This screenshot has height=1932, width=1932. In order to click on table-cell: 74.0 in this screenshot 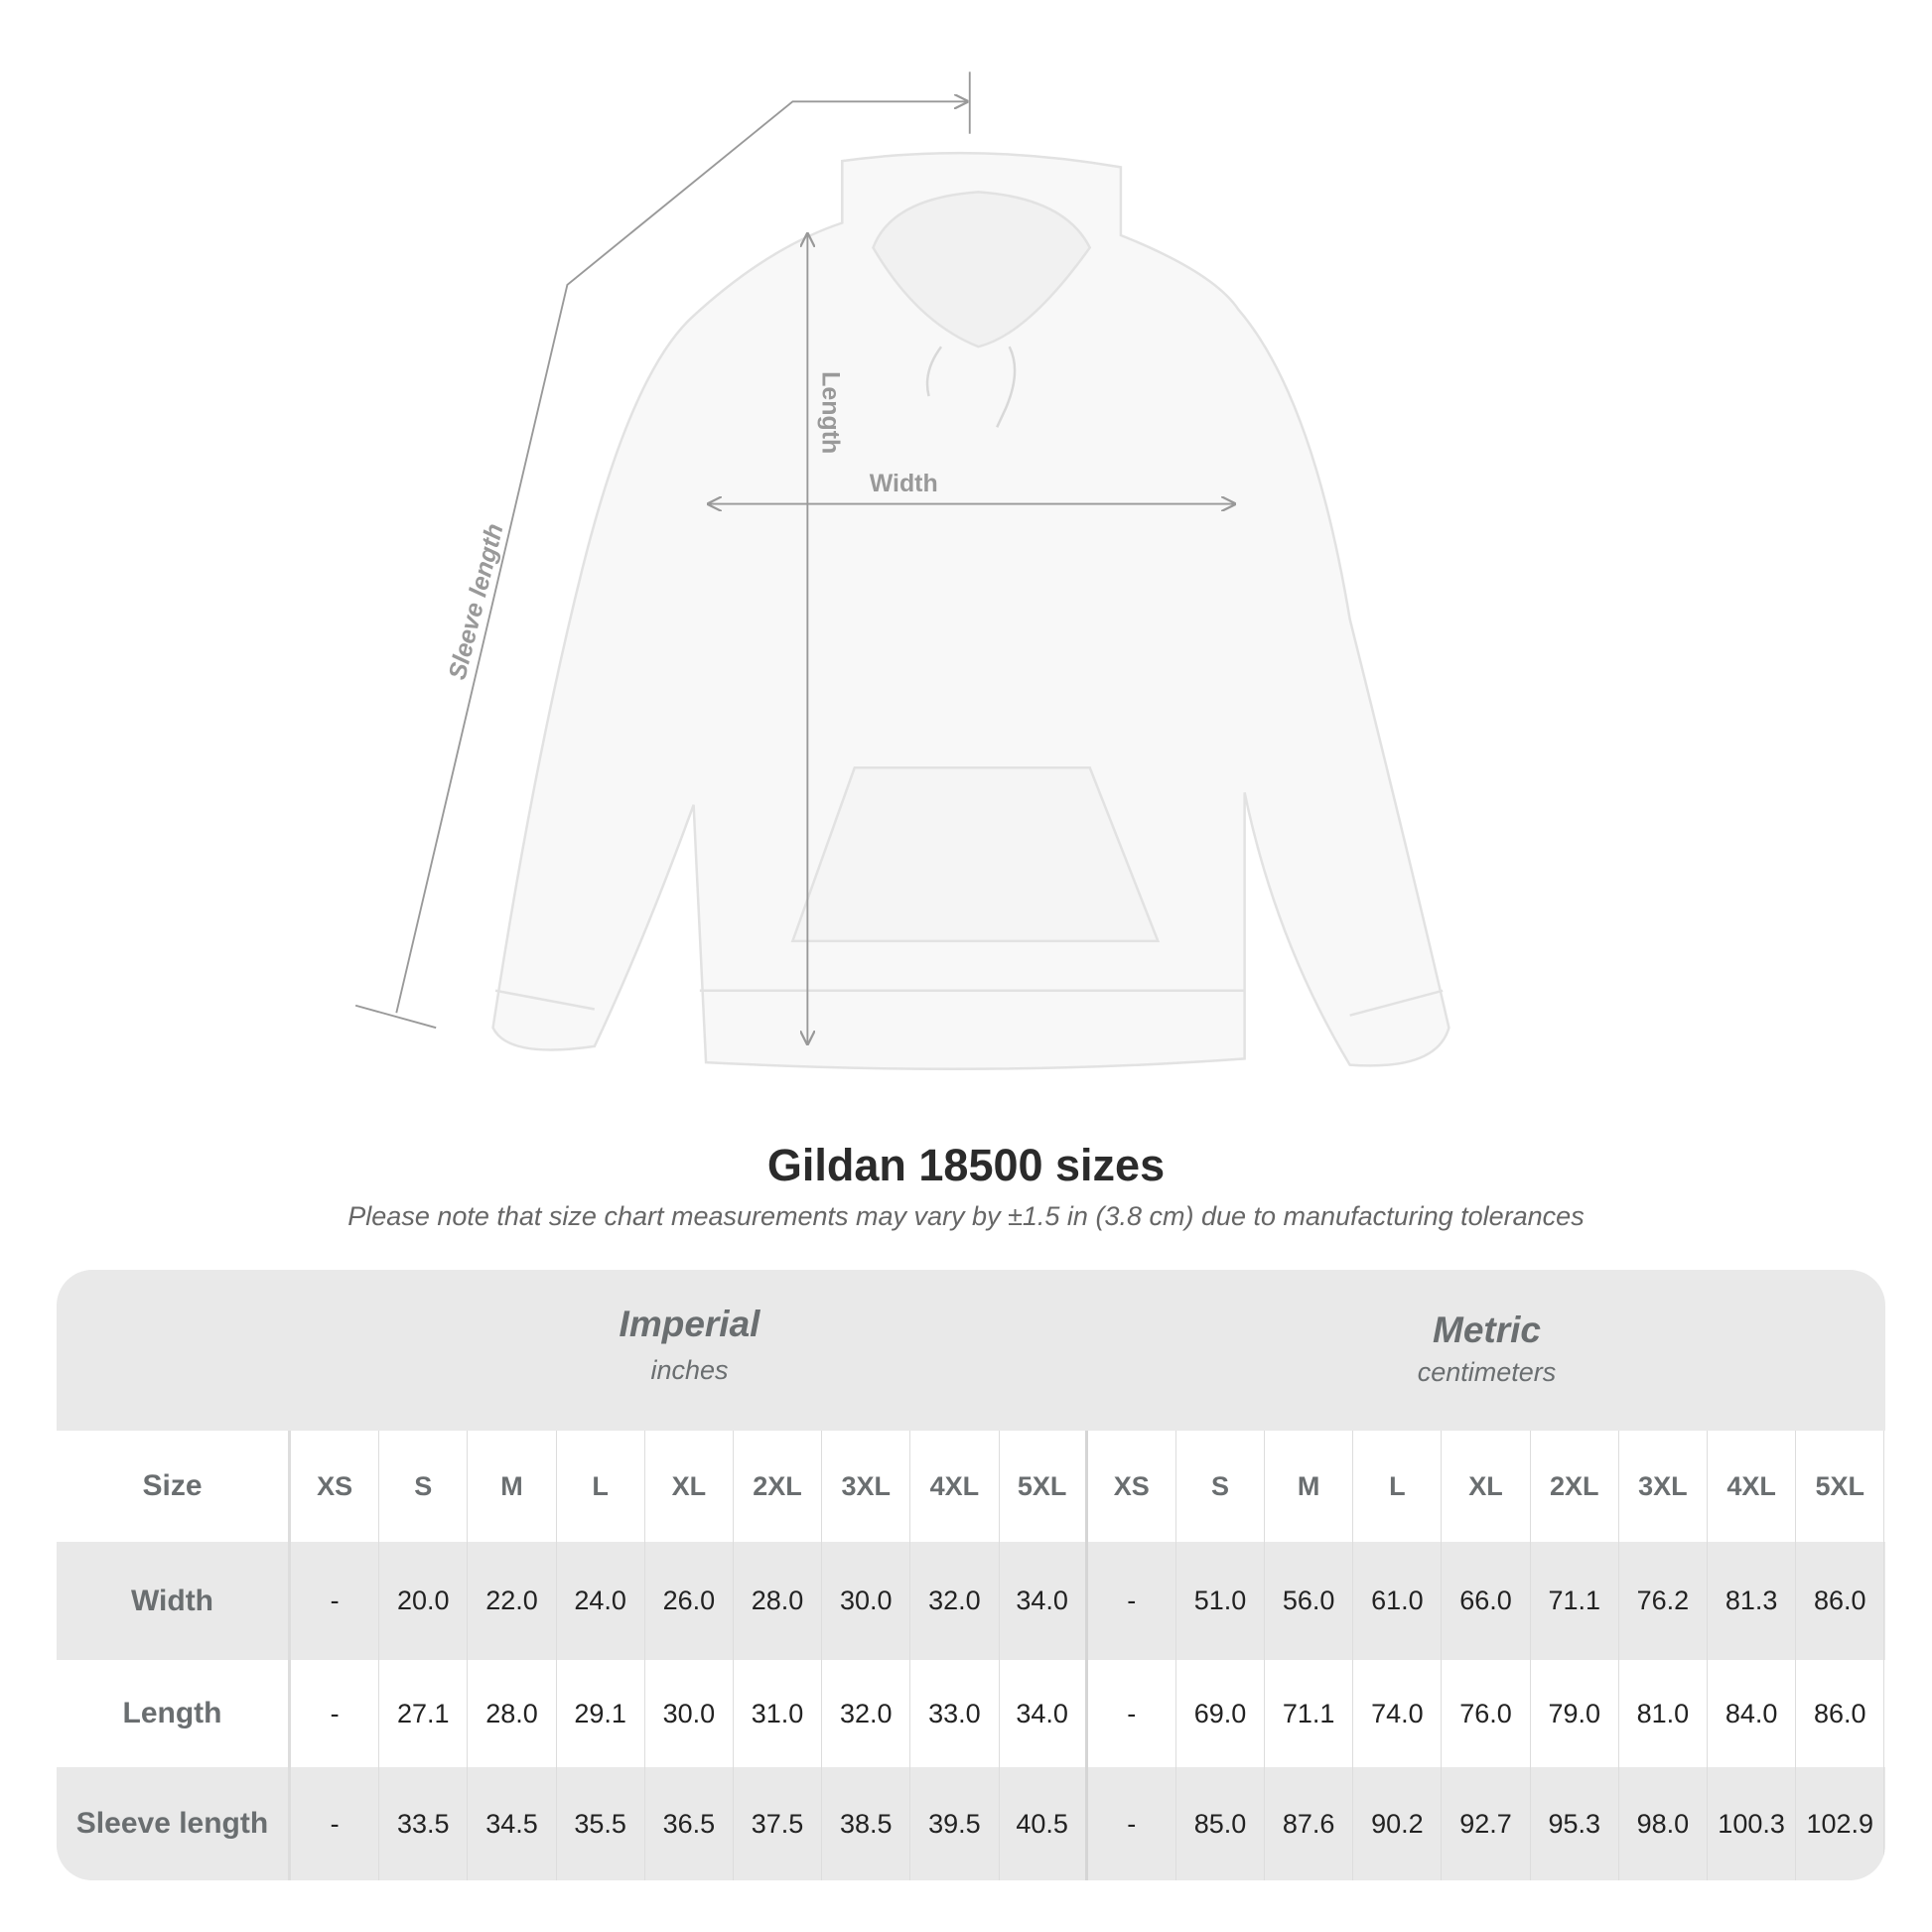, I will do `click(1398, 1714)`.